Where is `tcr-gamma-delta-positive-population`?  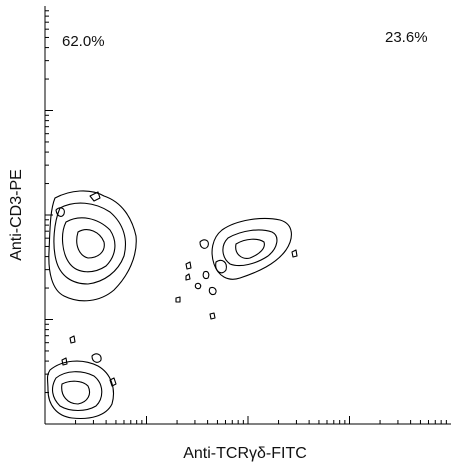 tcr-gamma-delta-positive-population is located at coordinates (236, 268).